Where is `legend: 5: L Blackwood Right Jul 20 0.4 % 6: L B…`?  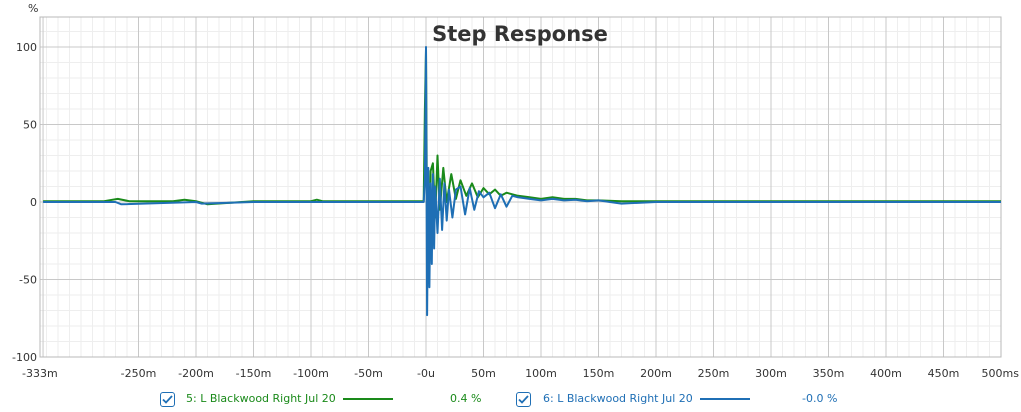 legend: 5: L Blackwood Right Jul 20 0.4 % 6: L B… is located at coordinates (510, 399).